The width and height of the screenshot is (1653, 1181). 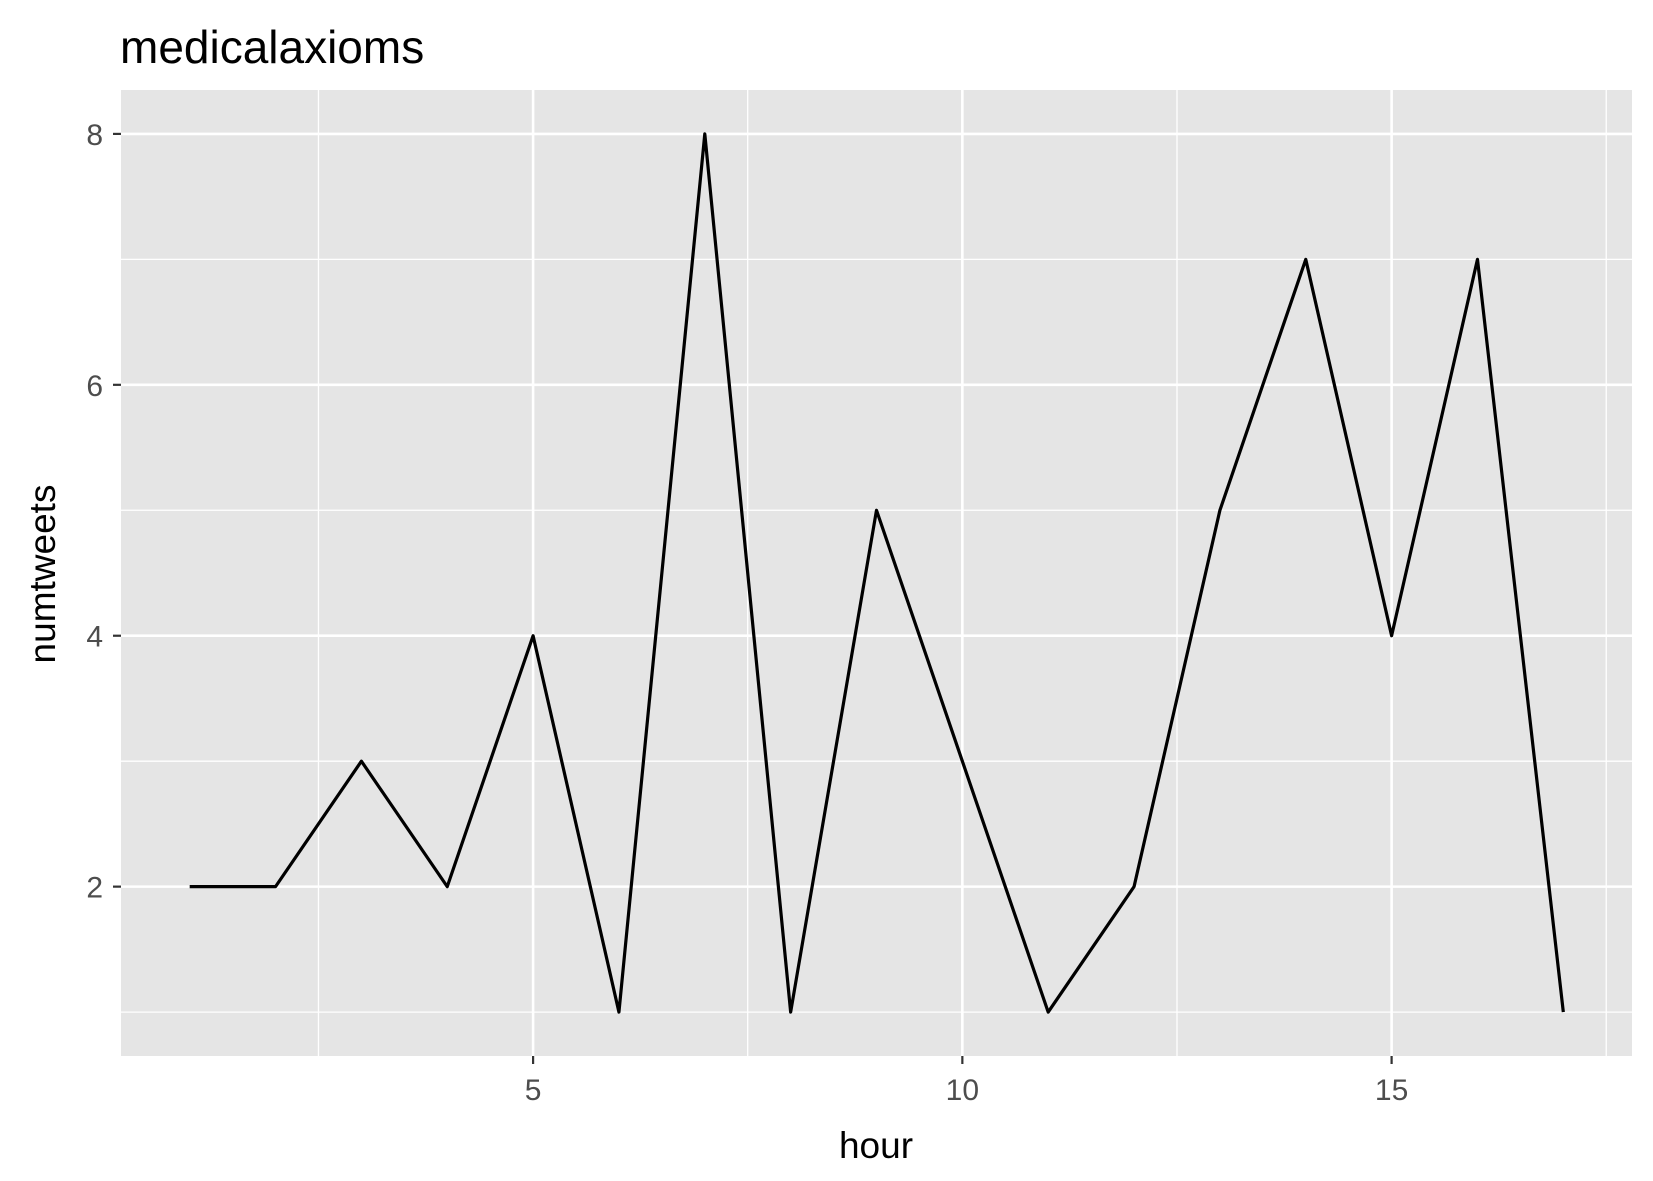 I want to click on chart-title: medicalaxioms, so click(x=272, y=47).